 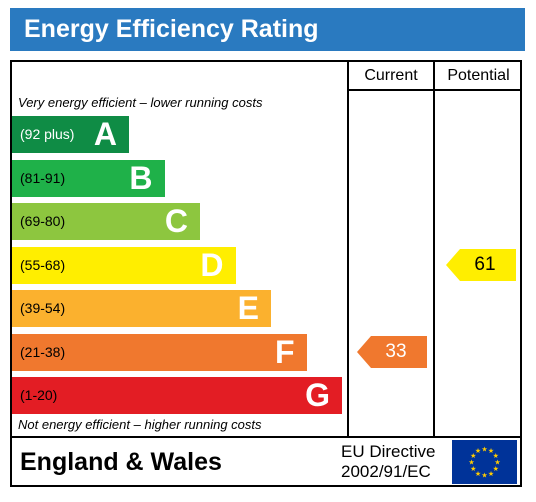 What do you see at coordinates (478, 75) in the screenshot?
I see `potential-column-header: Potential` at bounding box center [478, 75].